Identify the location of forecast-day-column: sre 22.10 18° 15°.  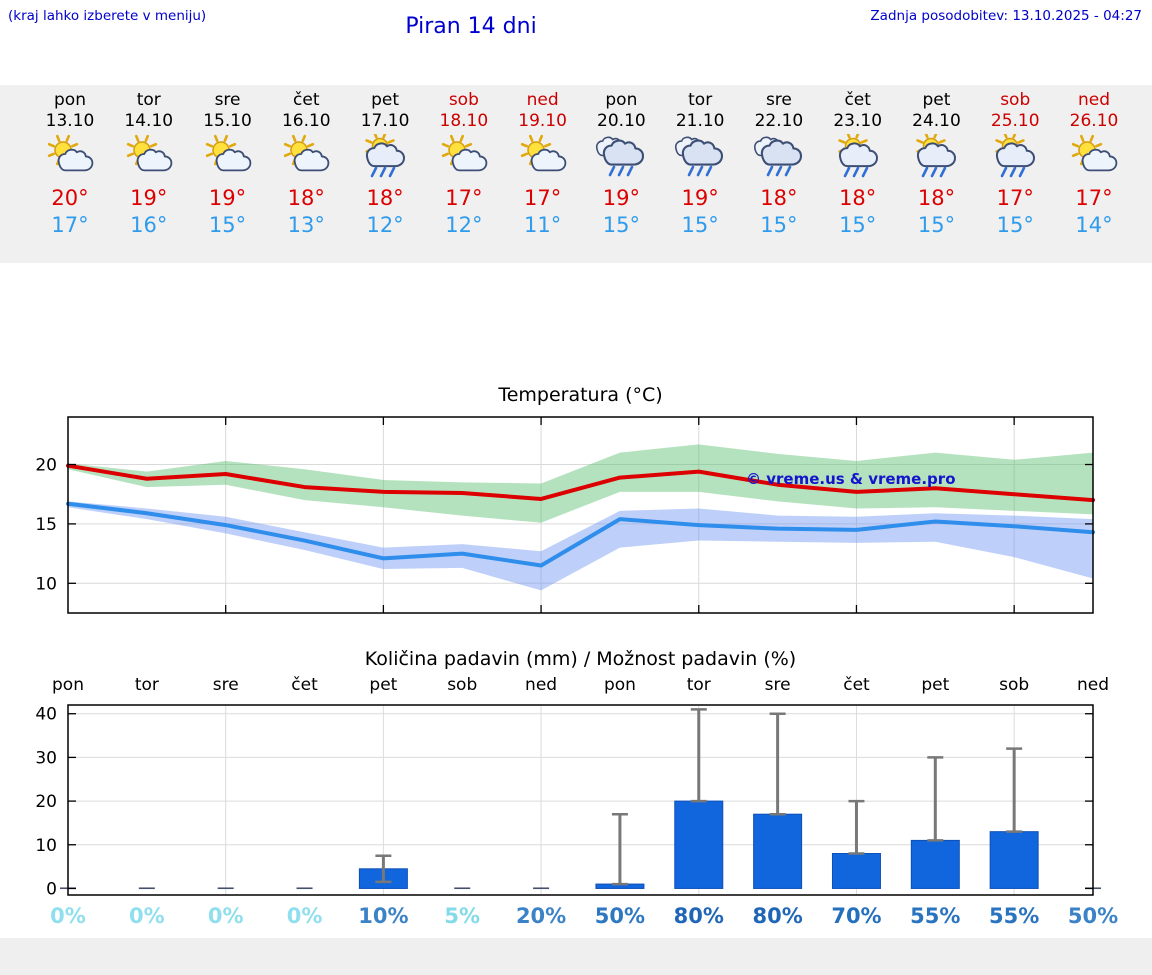
(779, 164).